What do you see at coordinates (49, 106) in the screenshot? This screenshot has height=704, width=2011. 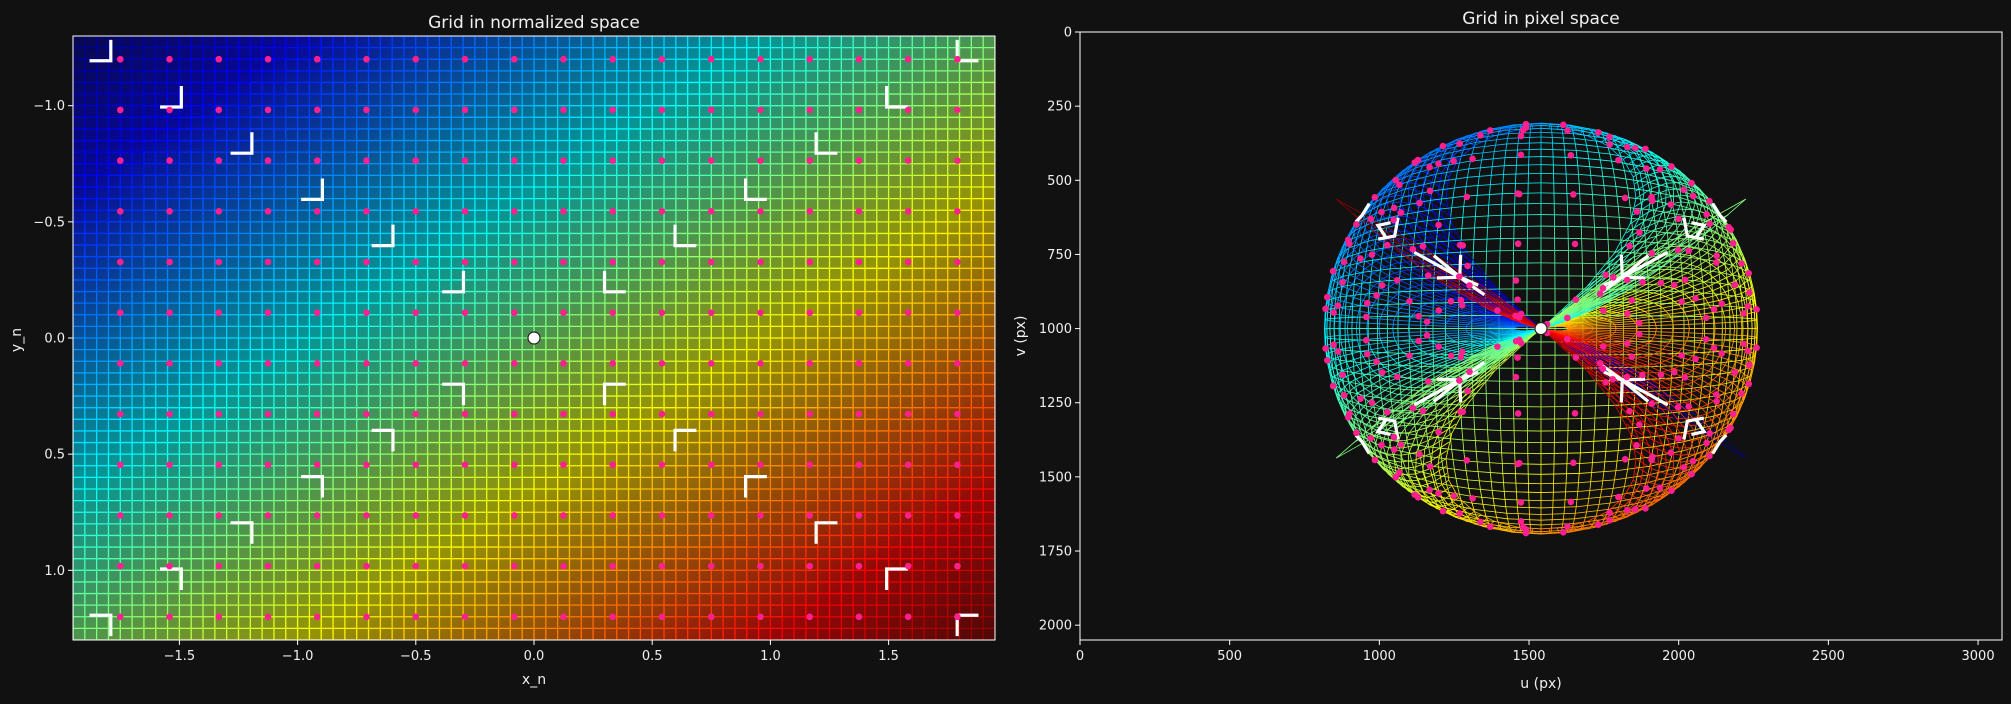 I see `y-tick-label: −1.0` at bounding box center [49, 106].